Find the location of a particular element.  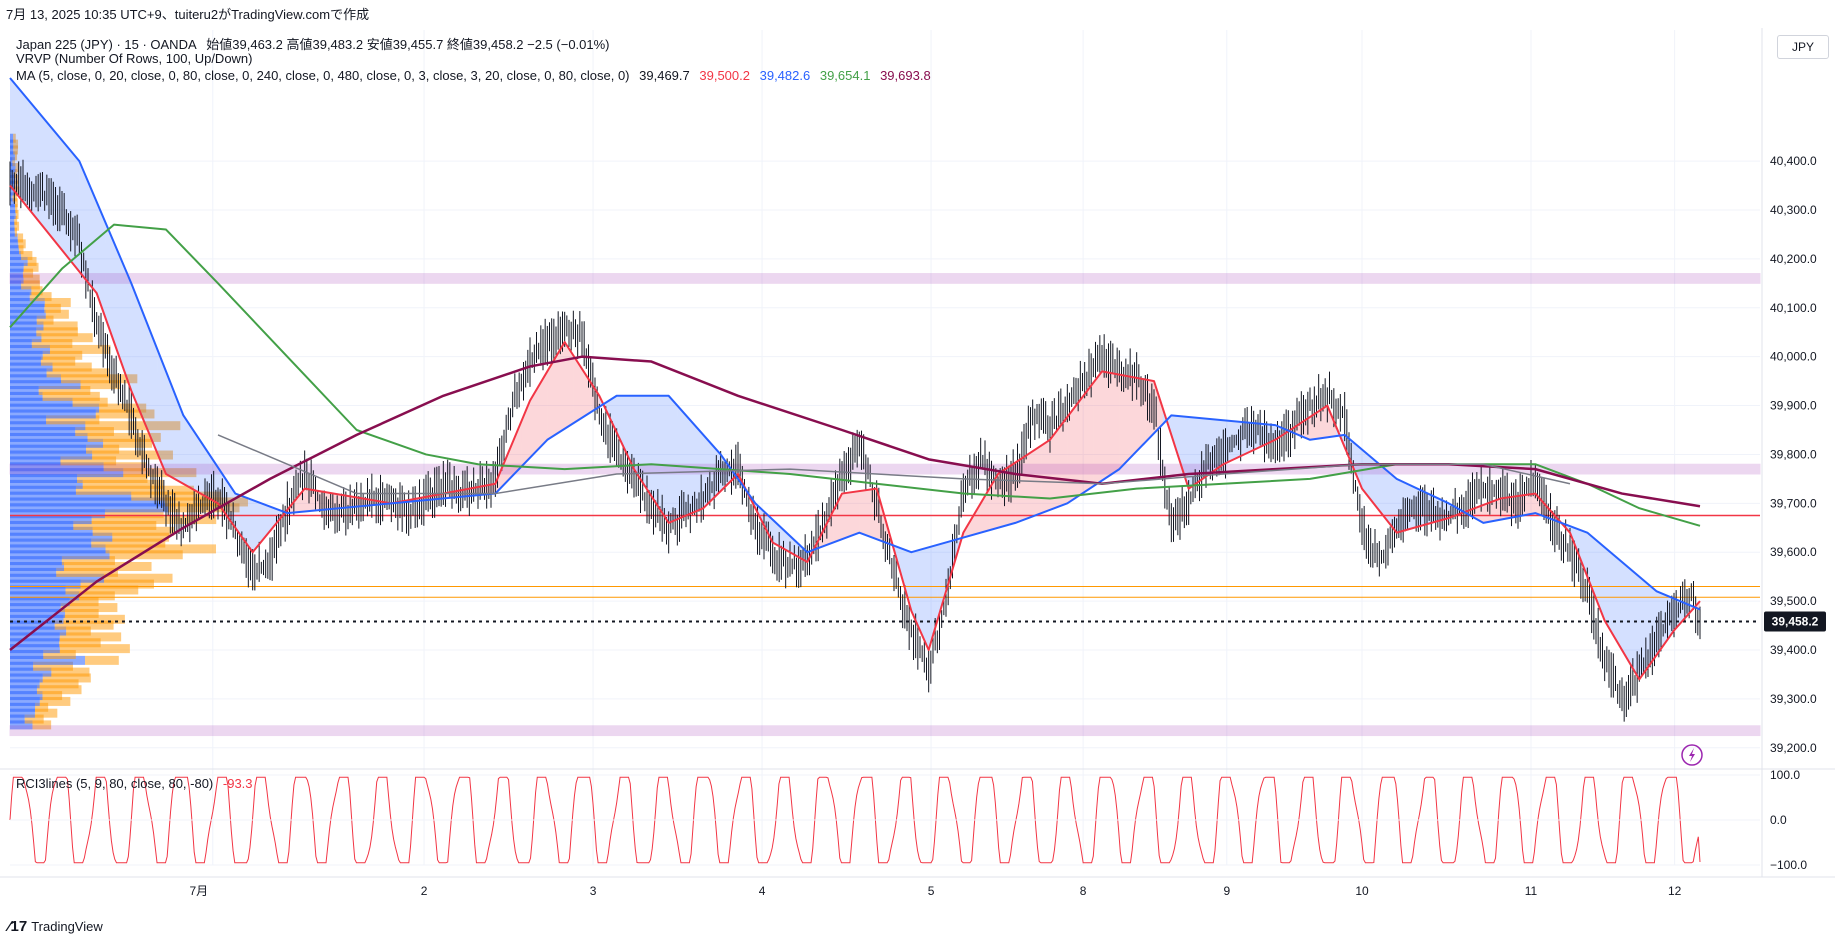

rci-pane is located at coordinates (884, 820).